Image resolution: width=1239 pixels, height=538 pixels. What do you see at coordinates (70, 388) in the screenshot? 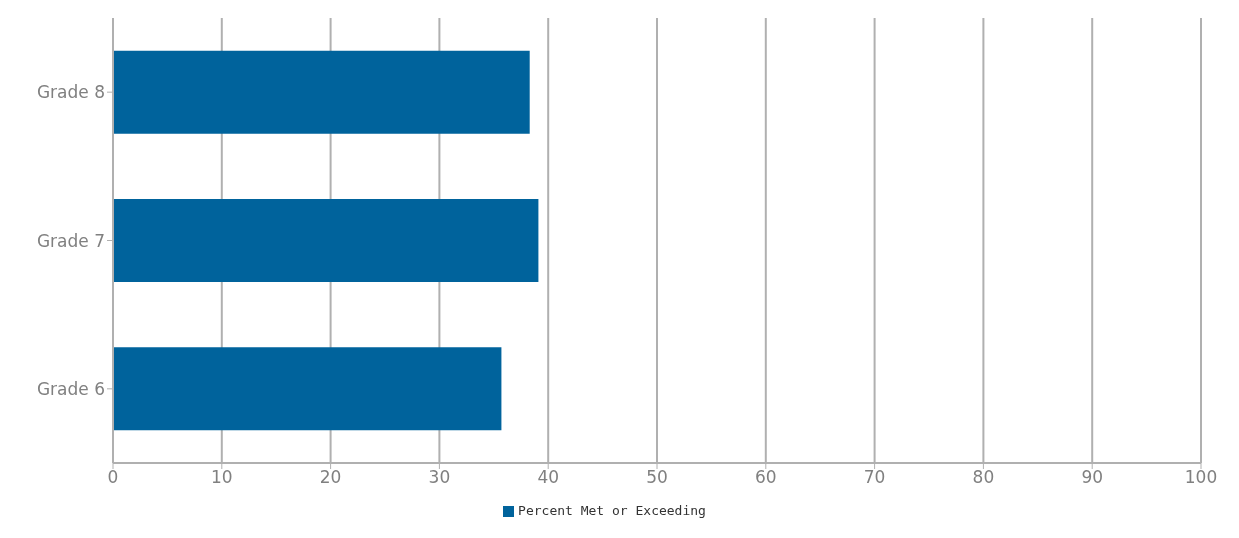
I see `y-tick-label: Grade 6` at bounding box center [70, 388].